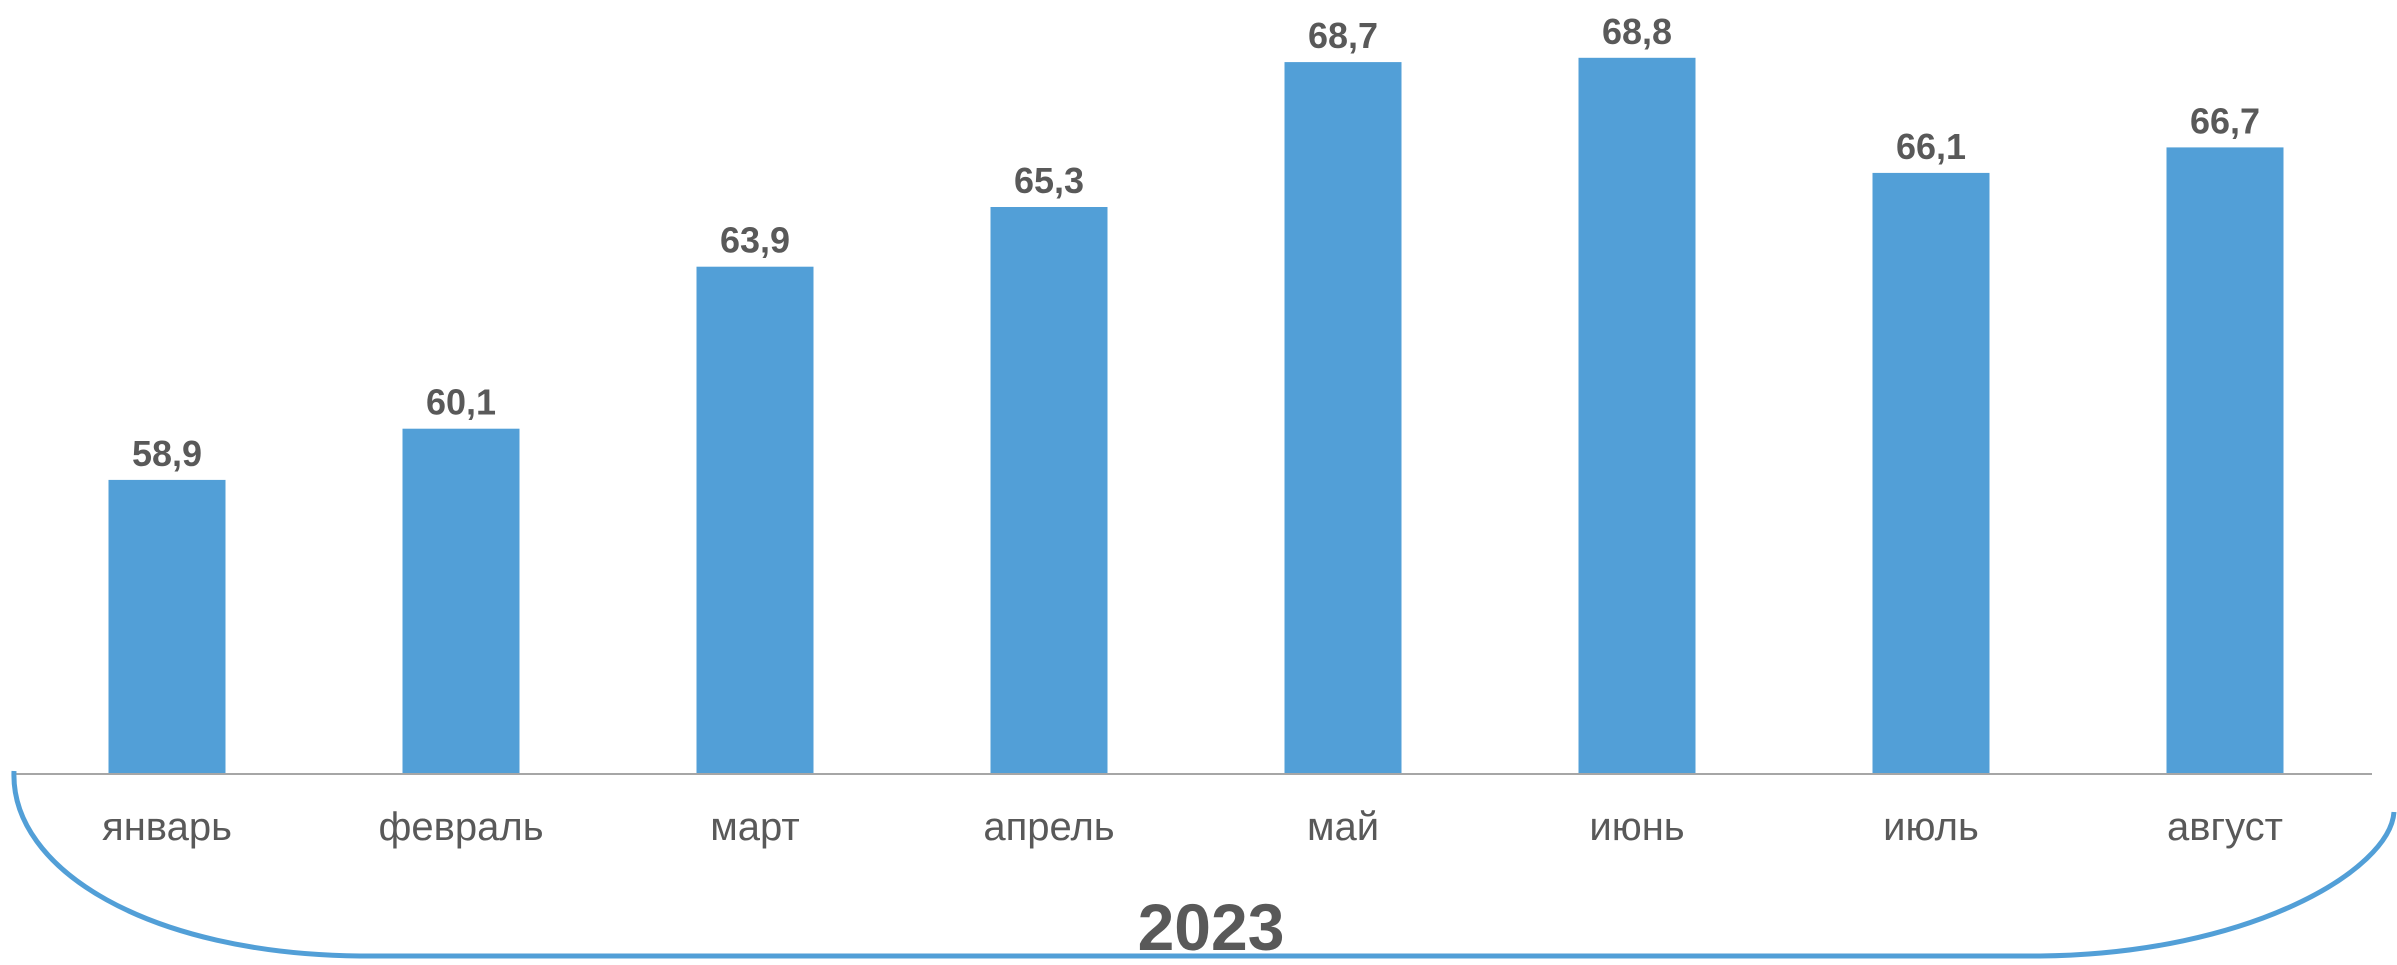  What do you see at coordinates (1637, 31) in the screenshot?
I see `data-label-6: 68,8` at bounding box center [1637, 31].